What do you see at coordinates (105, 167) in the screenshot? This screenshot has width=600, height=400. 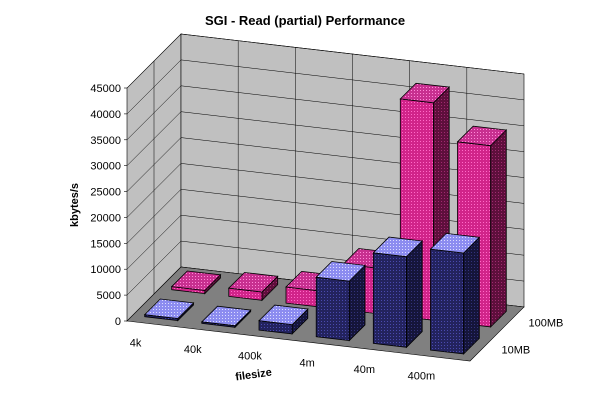 I see `y-tick-label: 30000` at bounding box center [105, 167].